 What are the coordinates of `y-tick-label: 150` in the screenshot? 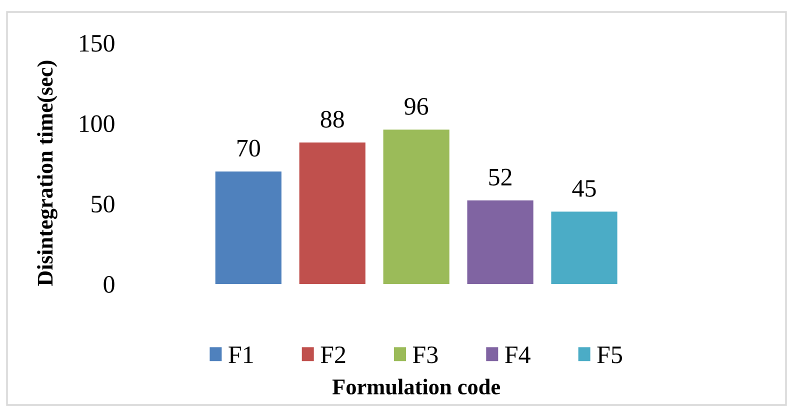 It's located at (97, 43).